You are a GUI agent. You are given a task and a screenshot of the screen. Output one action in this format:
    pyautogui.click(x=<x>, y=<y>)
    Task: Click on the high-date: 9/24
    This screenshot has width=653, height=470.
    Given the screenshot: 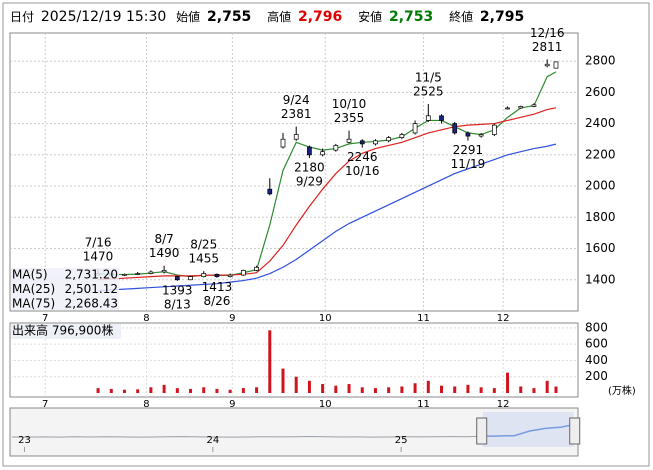 What is the action you would take?
    pyautogui.click(x=296, y=100)
    